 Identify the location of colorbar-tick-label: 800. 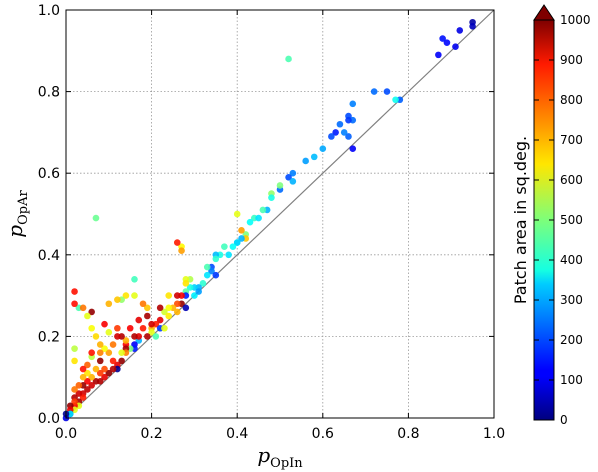
(571, 100).